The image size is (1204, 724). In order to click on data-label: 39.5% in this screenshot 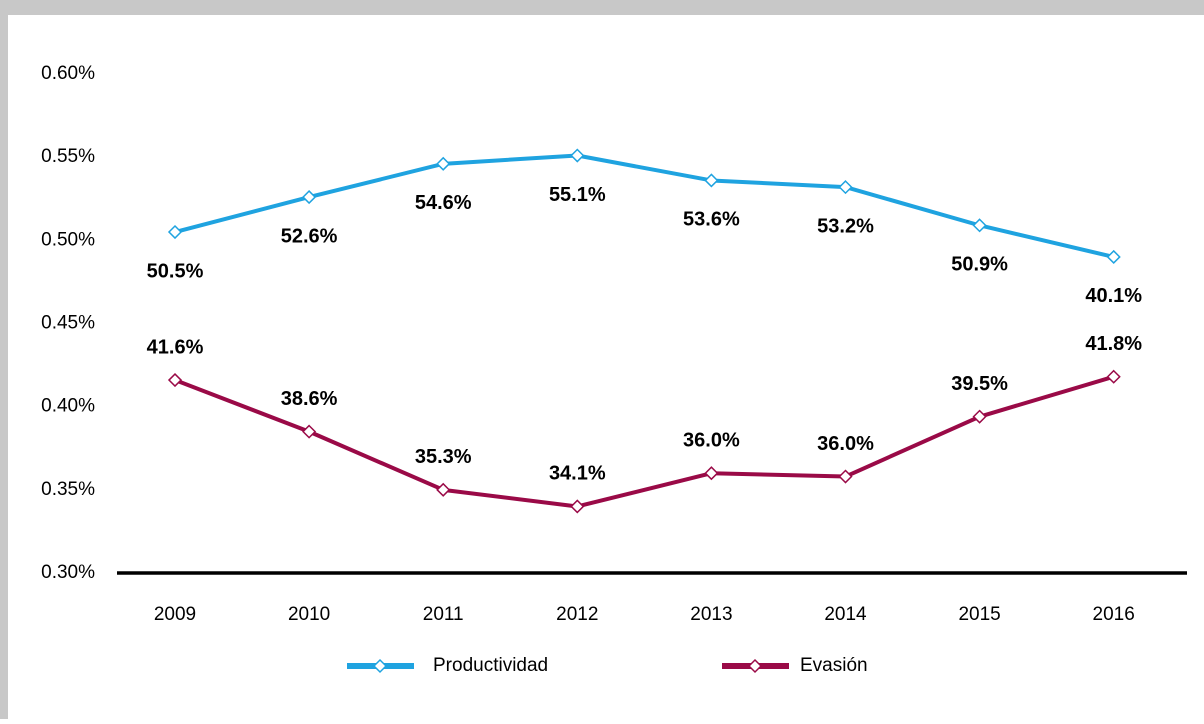, I will do `click(979, 384)`.